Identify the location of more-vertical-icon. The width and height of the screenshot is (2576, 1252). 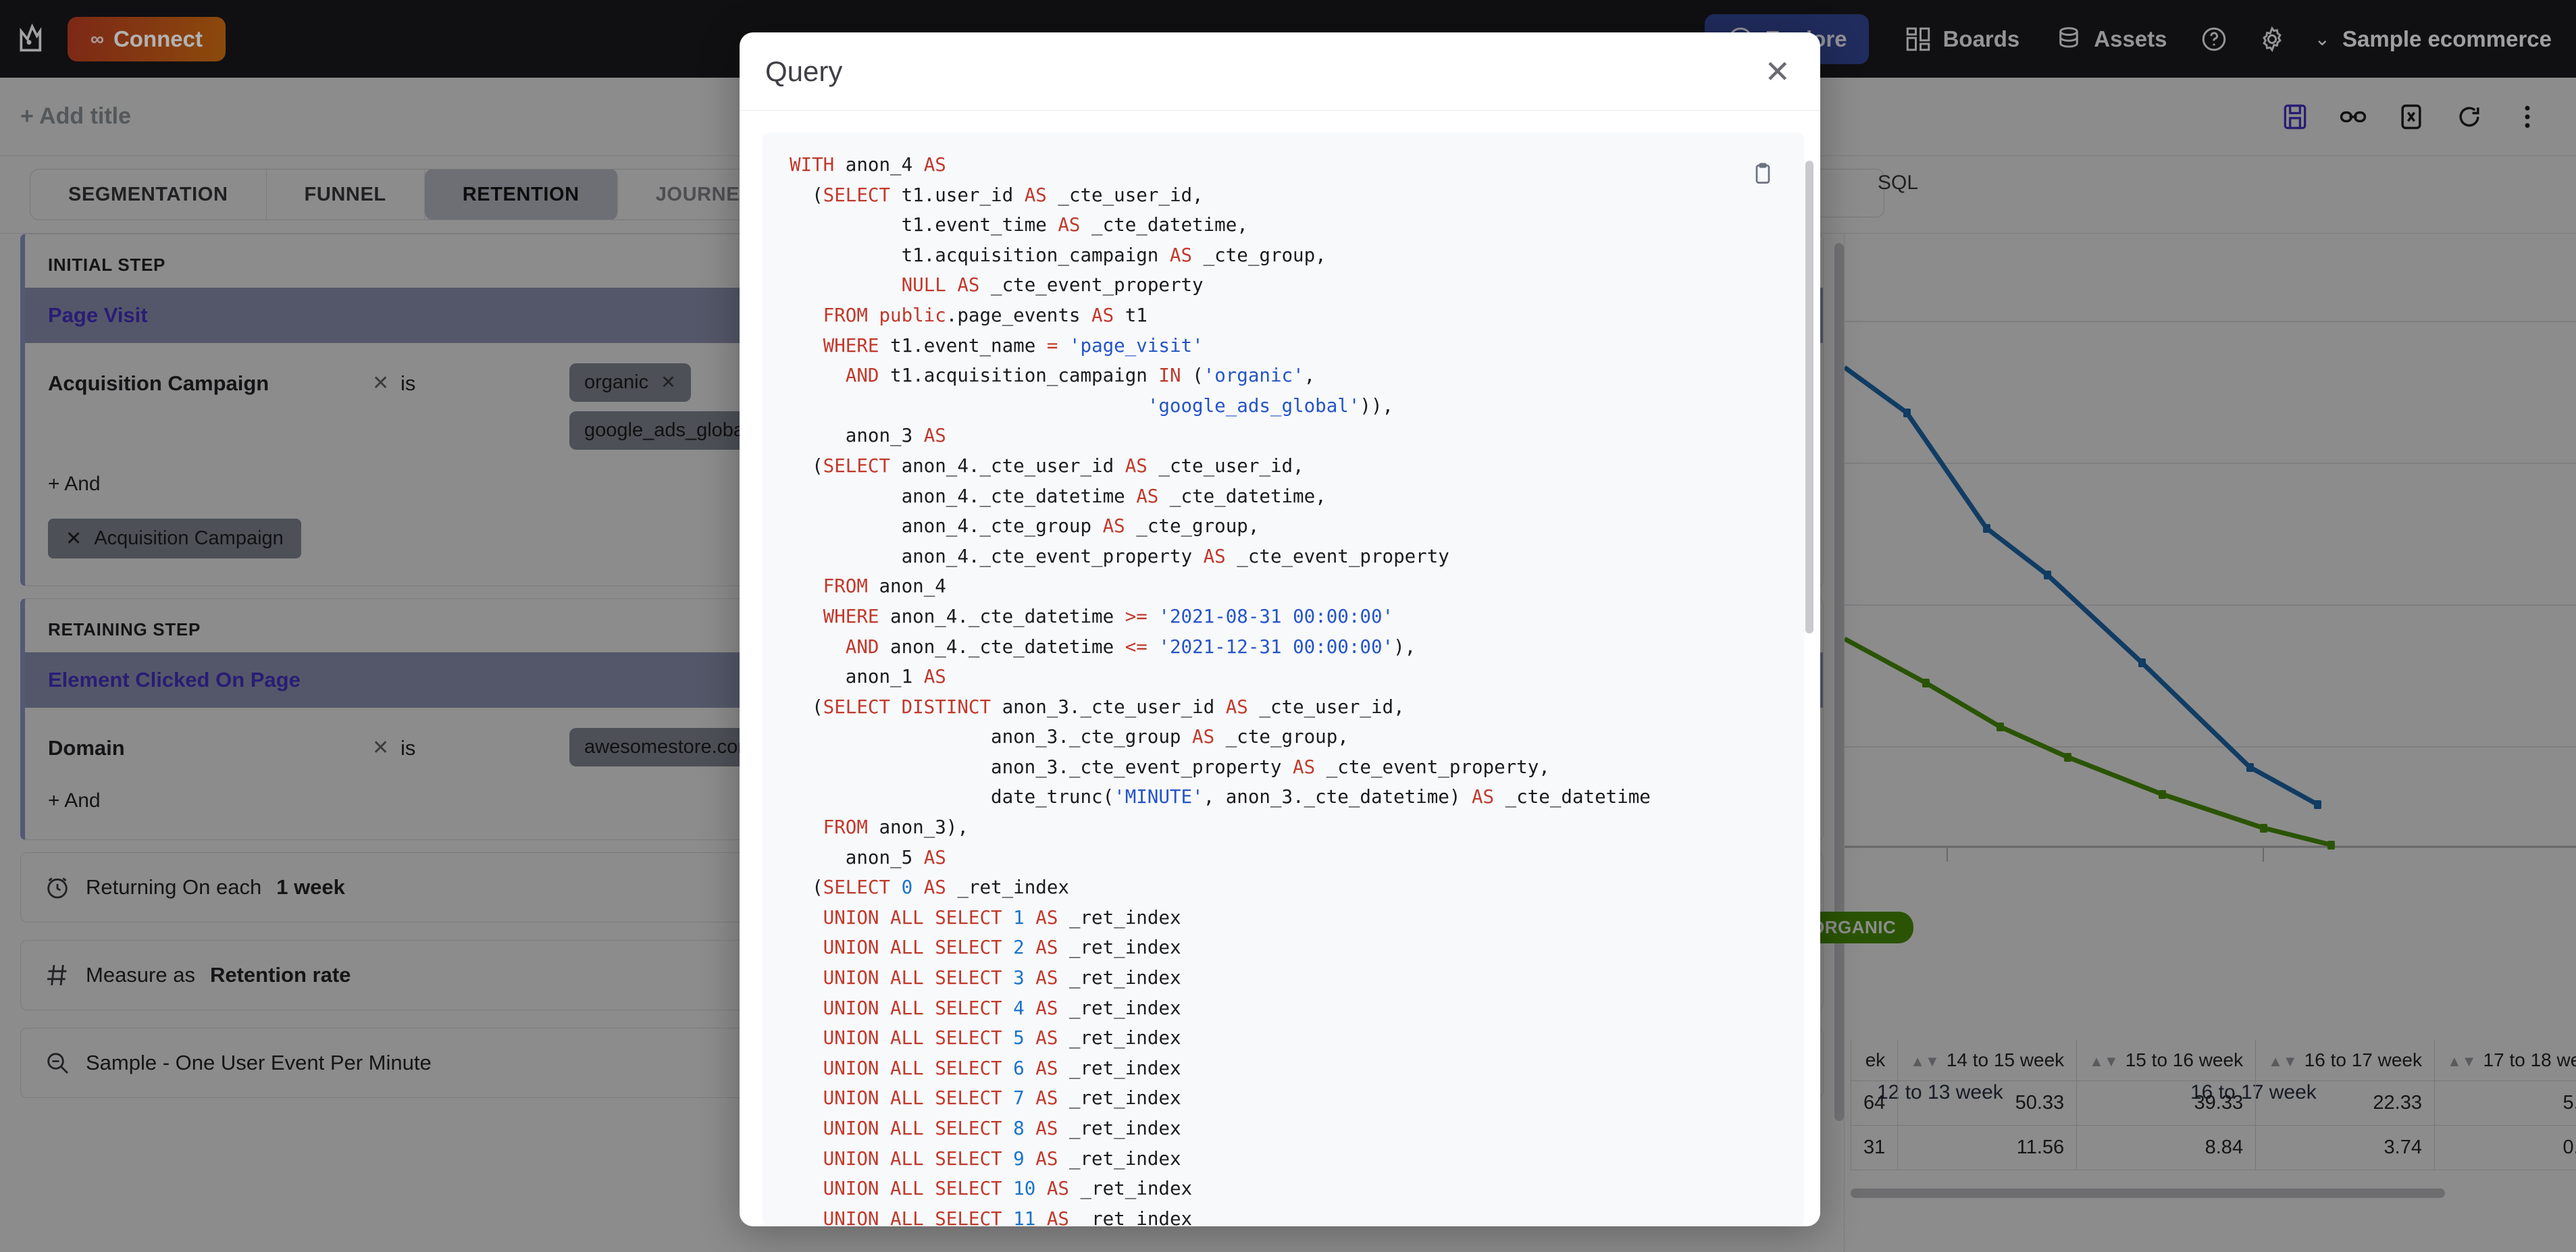
(2527, 117).